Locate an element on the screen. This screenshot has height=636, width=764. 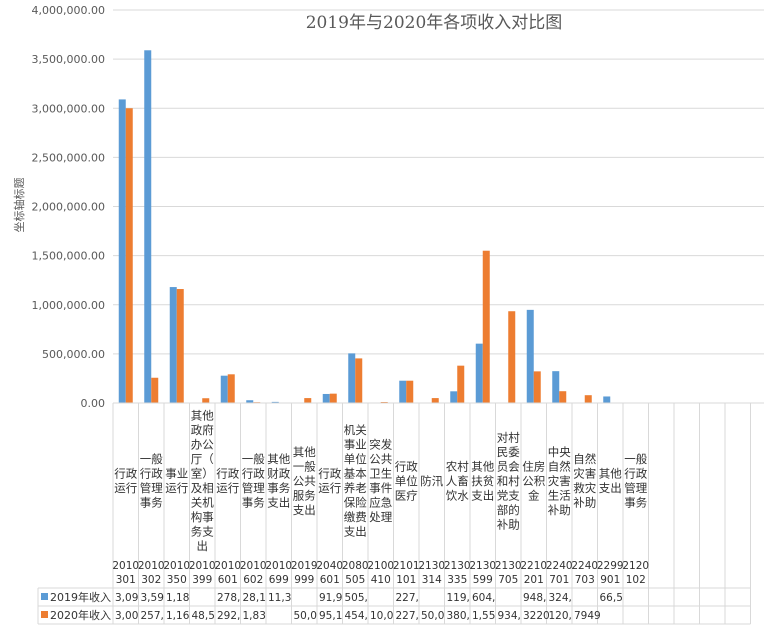
legend-swatch is located at coordinates (44, 614).